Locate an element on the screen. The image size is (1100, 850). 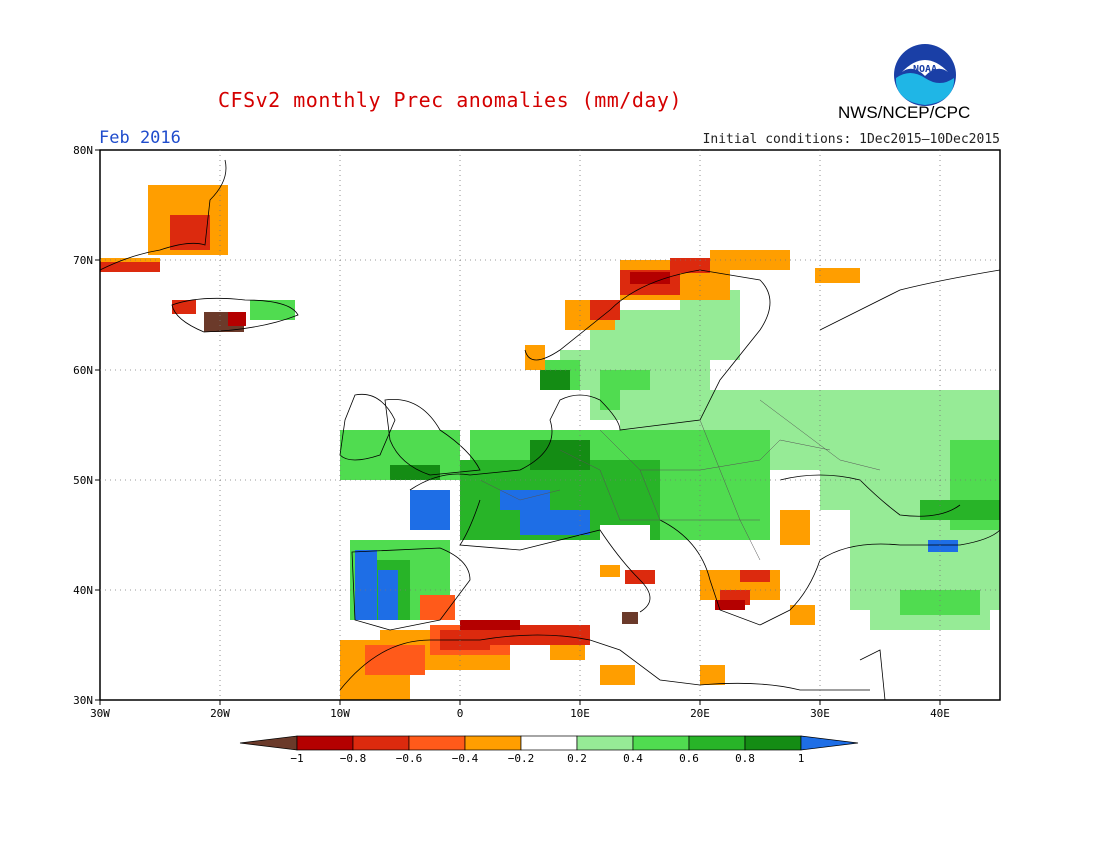
colorbar-label: −0.8 is located at coordinates (353, 758).